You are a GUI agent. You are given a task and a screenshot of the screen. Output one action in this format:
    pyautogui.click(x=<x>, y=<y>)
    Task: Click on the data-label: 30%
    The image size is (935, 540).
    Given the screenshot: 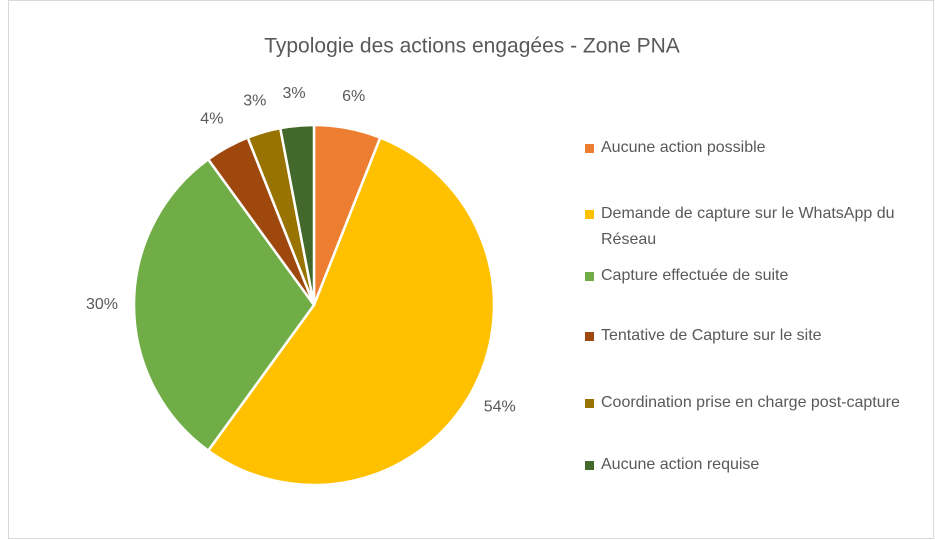 What is the action you would take?
    pyautogui.click(x=102, y=304)
    